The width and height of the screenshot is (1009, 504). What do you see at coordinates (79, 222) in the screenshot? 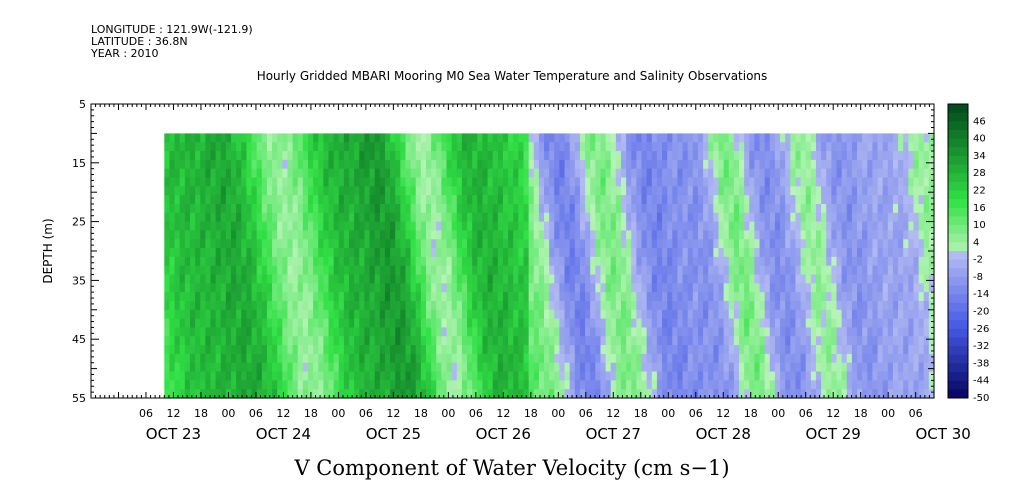
I see `y-tick-label: 25` at bounding box center [79, 222].